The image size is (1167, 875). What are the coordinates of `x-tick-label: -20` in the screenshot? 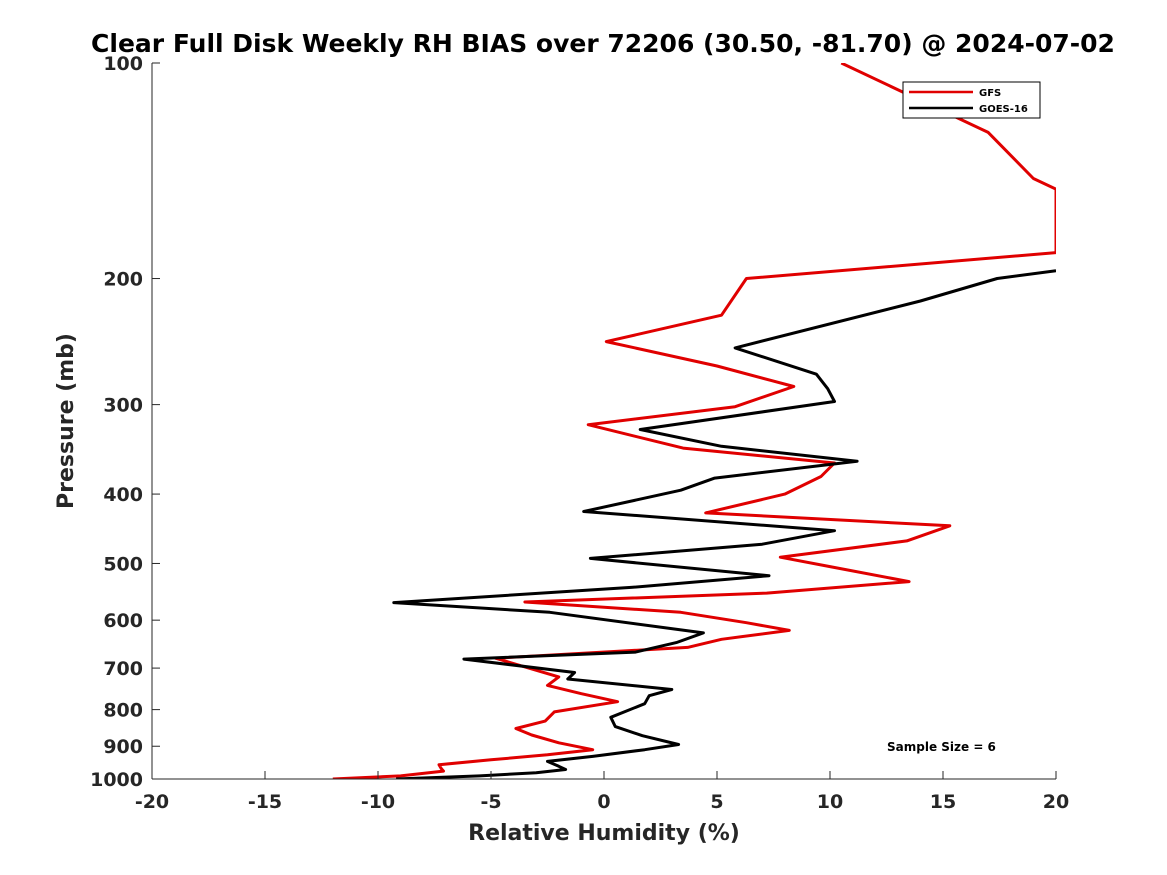 It's located at (152, 802).